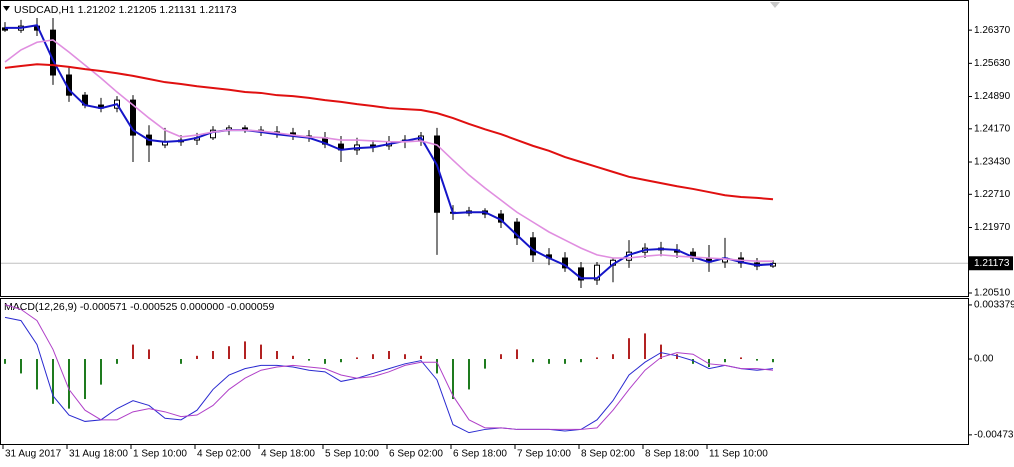 The height and width of the screenshot is (467, 1014). I want to click on x-tick-label: 1 Sep 10:00, so click(160, 454).